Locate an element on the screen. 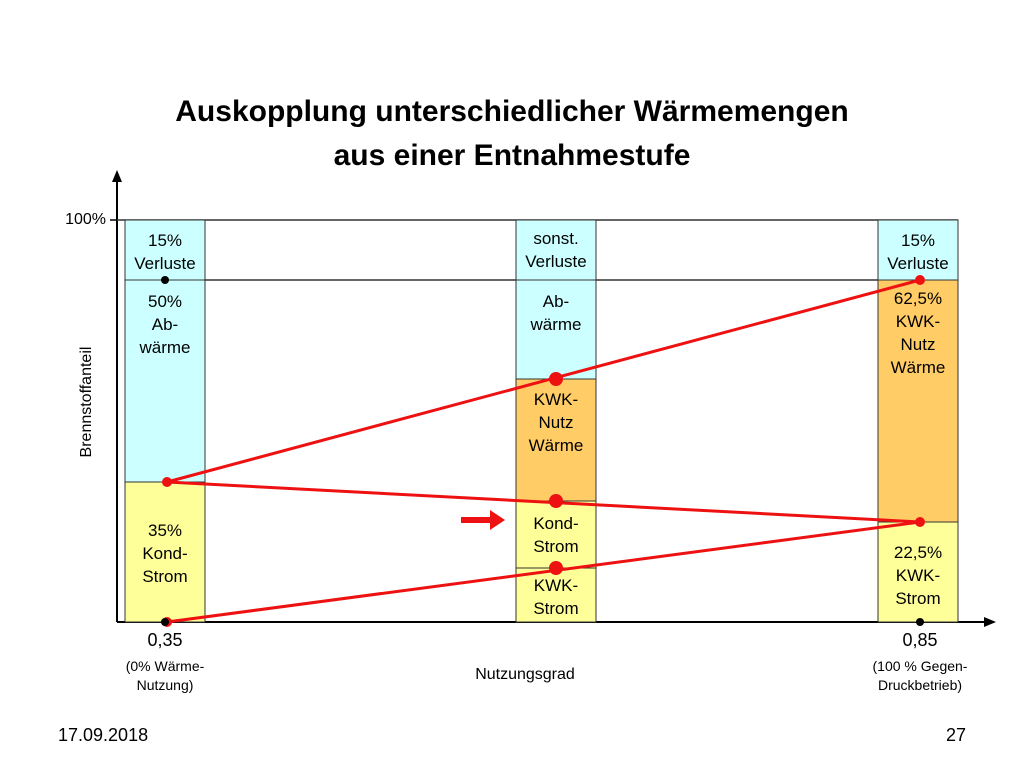  left-loss-segment is located at coordinates (165, 250).